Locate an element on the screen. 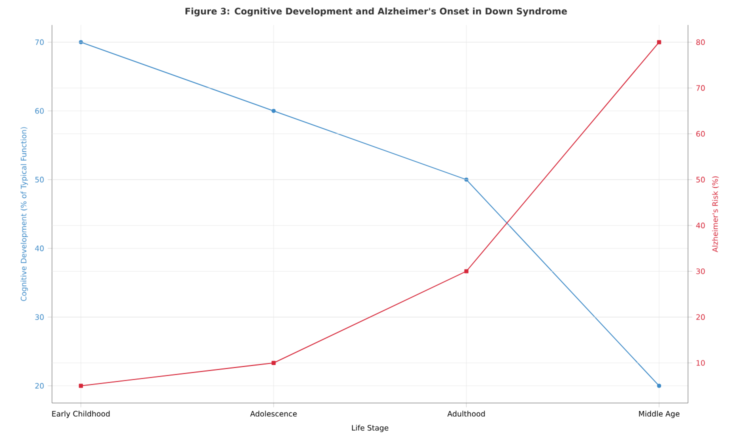 Image resolution: width=729 pixels, height=436 pixels. chart-title: Figure 3: Cognitive Development and Alzheimer's Onset in Down Syndrome is located at coordinates (376, 12).